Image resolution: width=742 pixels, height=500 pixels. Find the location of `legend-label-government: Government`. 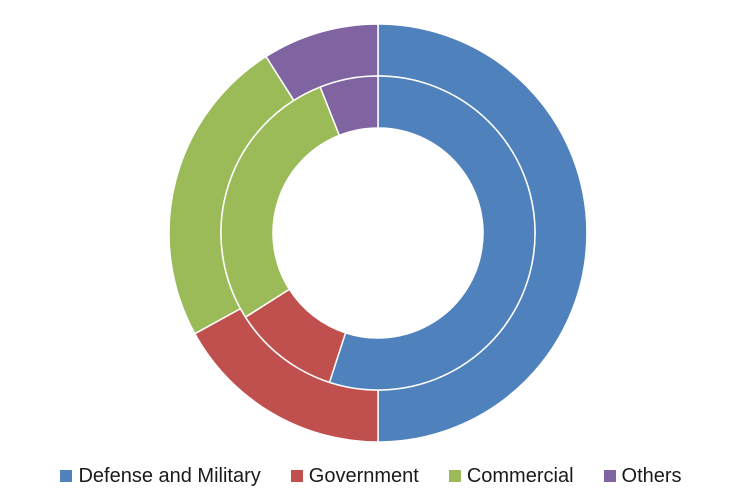

legend-label-government: Government is located at coordinates (363, 475).